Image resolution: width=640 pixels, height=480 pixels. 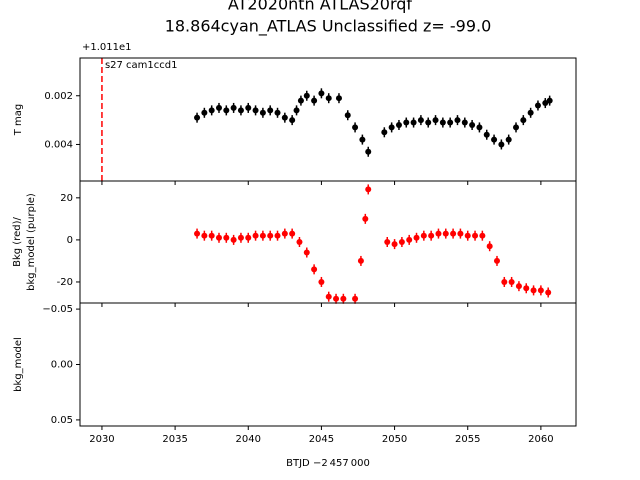 I want to click on x-tick-label: 2060, so click(x=540, y=439).